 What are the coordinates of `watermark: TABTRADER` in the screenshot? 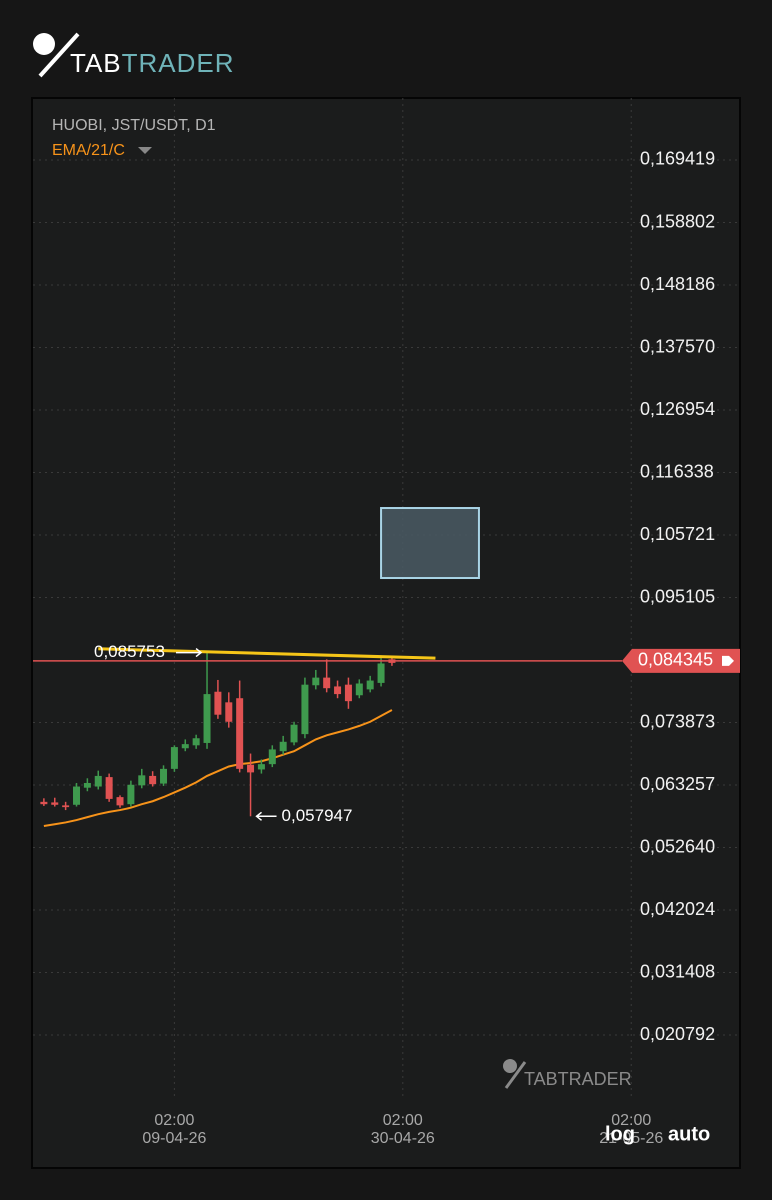 It's located at (567, 1074).